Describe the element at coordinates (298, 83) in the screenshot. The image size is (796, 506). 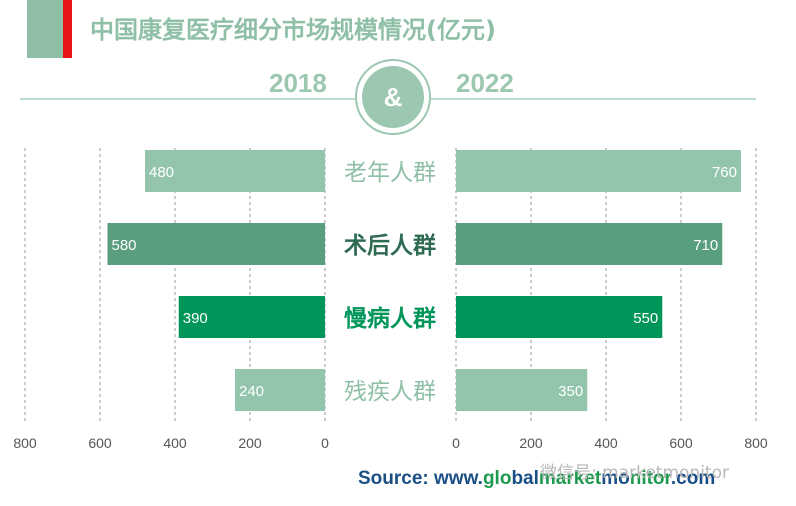
I see `year-left-label: 2018` at that location.